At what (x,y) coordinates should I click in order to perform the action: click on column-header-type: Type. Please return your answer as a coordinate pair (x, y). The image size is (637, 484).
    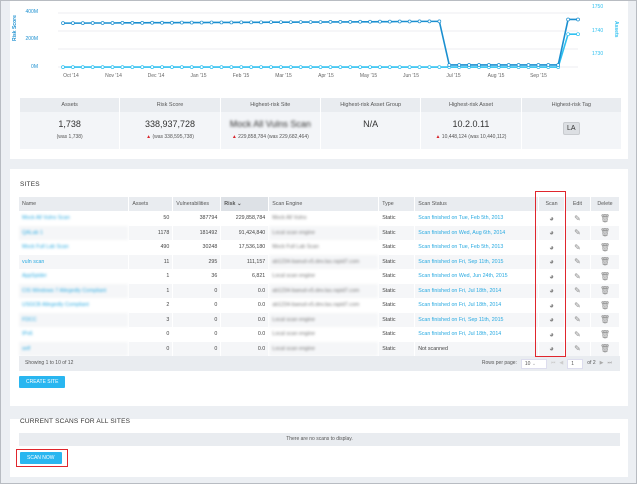
    Looking at the image, I should click on (397, 204).